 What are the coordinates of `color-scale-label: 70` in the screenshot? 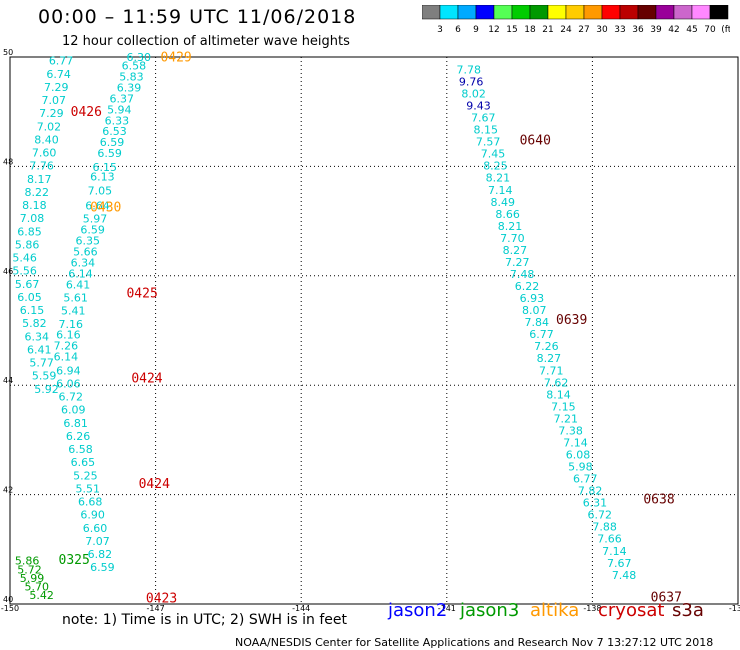 It's located at (710, 30).